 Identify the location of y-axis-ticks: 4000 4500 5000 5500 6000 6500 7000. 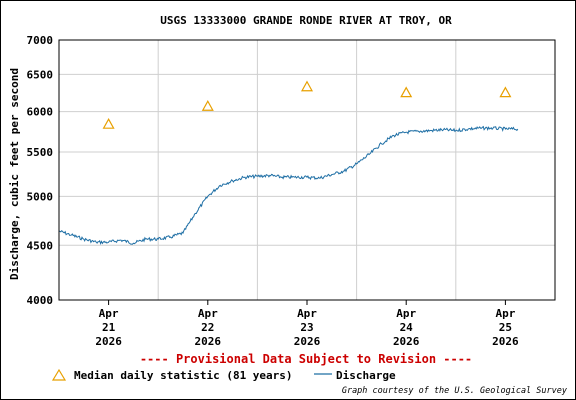
(40, 170).